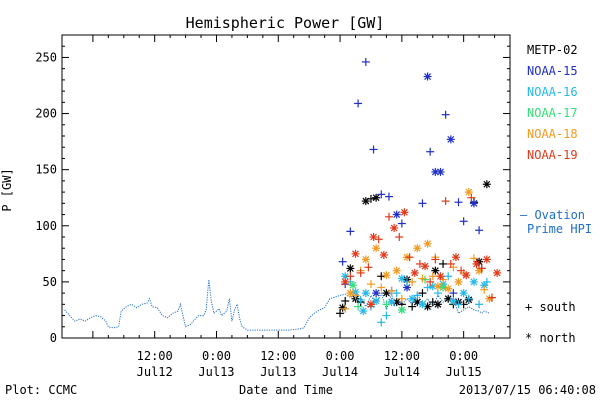 This screenshot has width=600, height=400. Describe the element at coordinates (464, 372) in the screenshot. I see `x-tick-date-label: Jul15` at that location.